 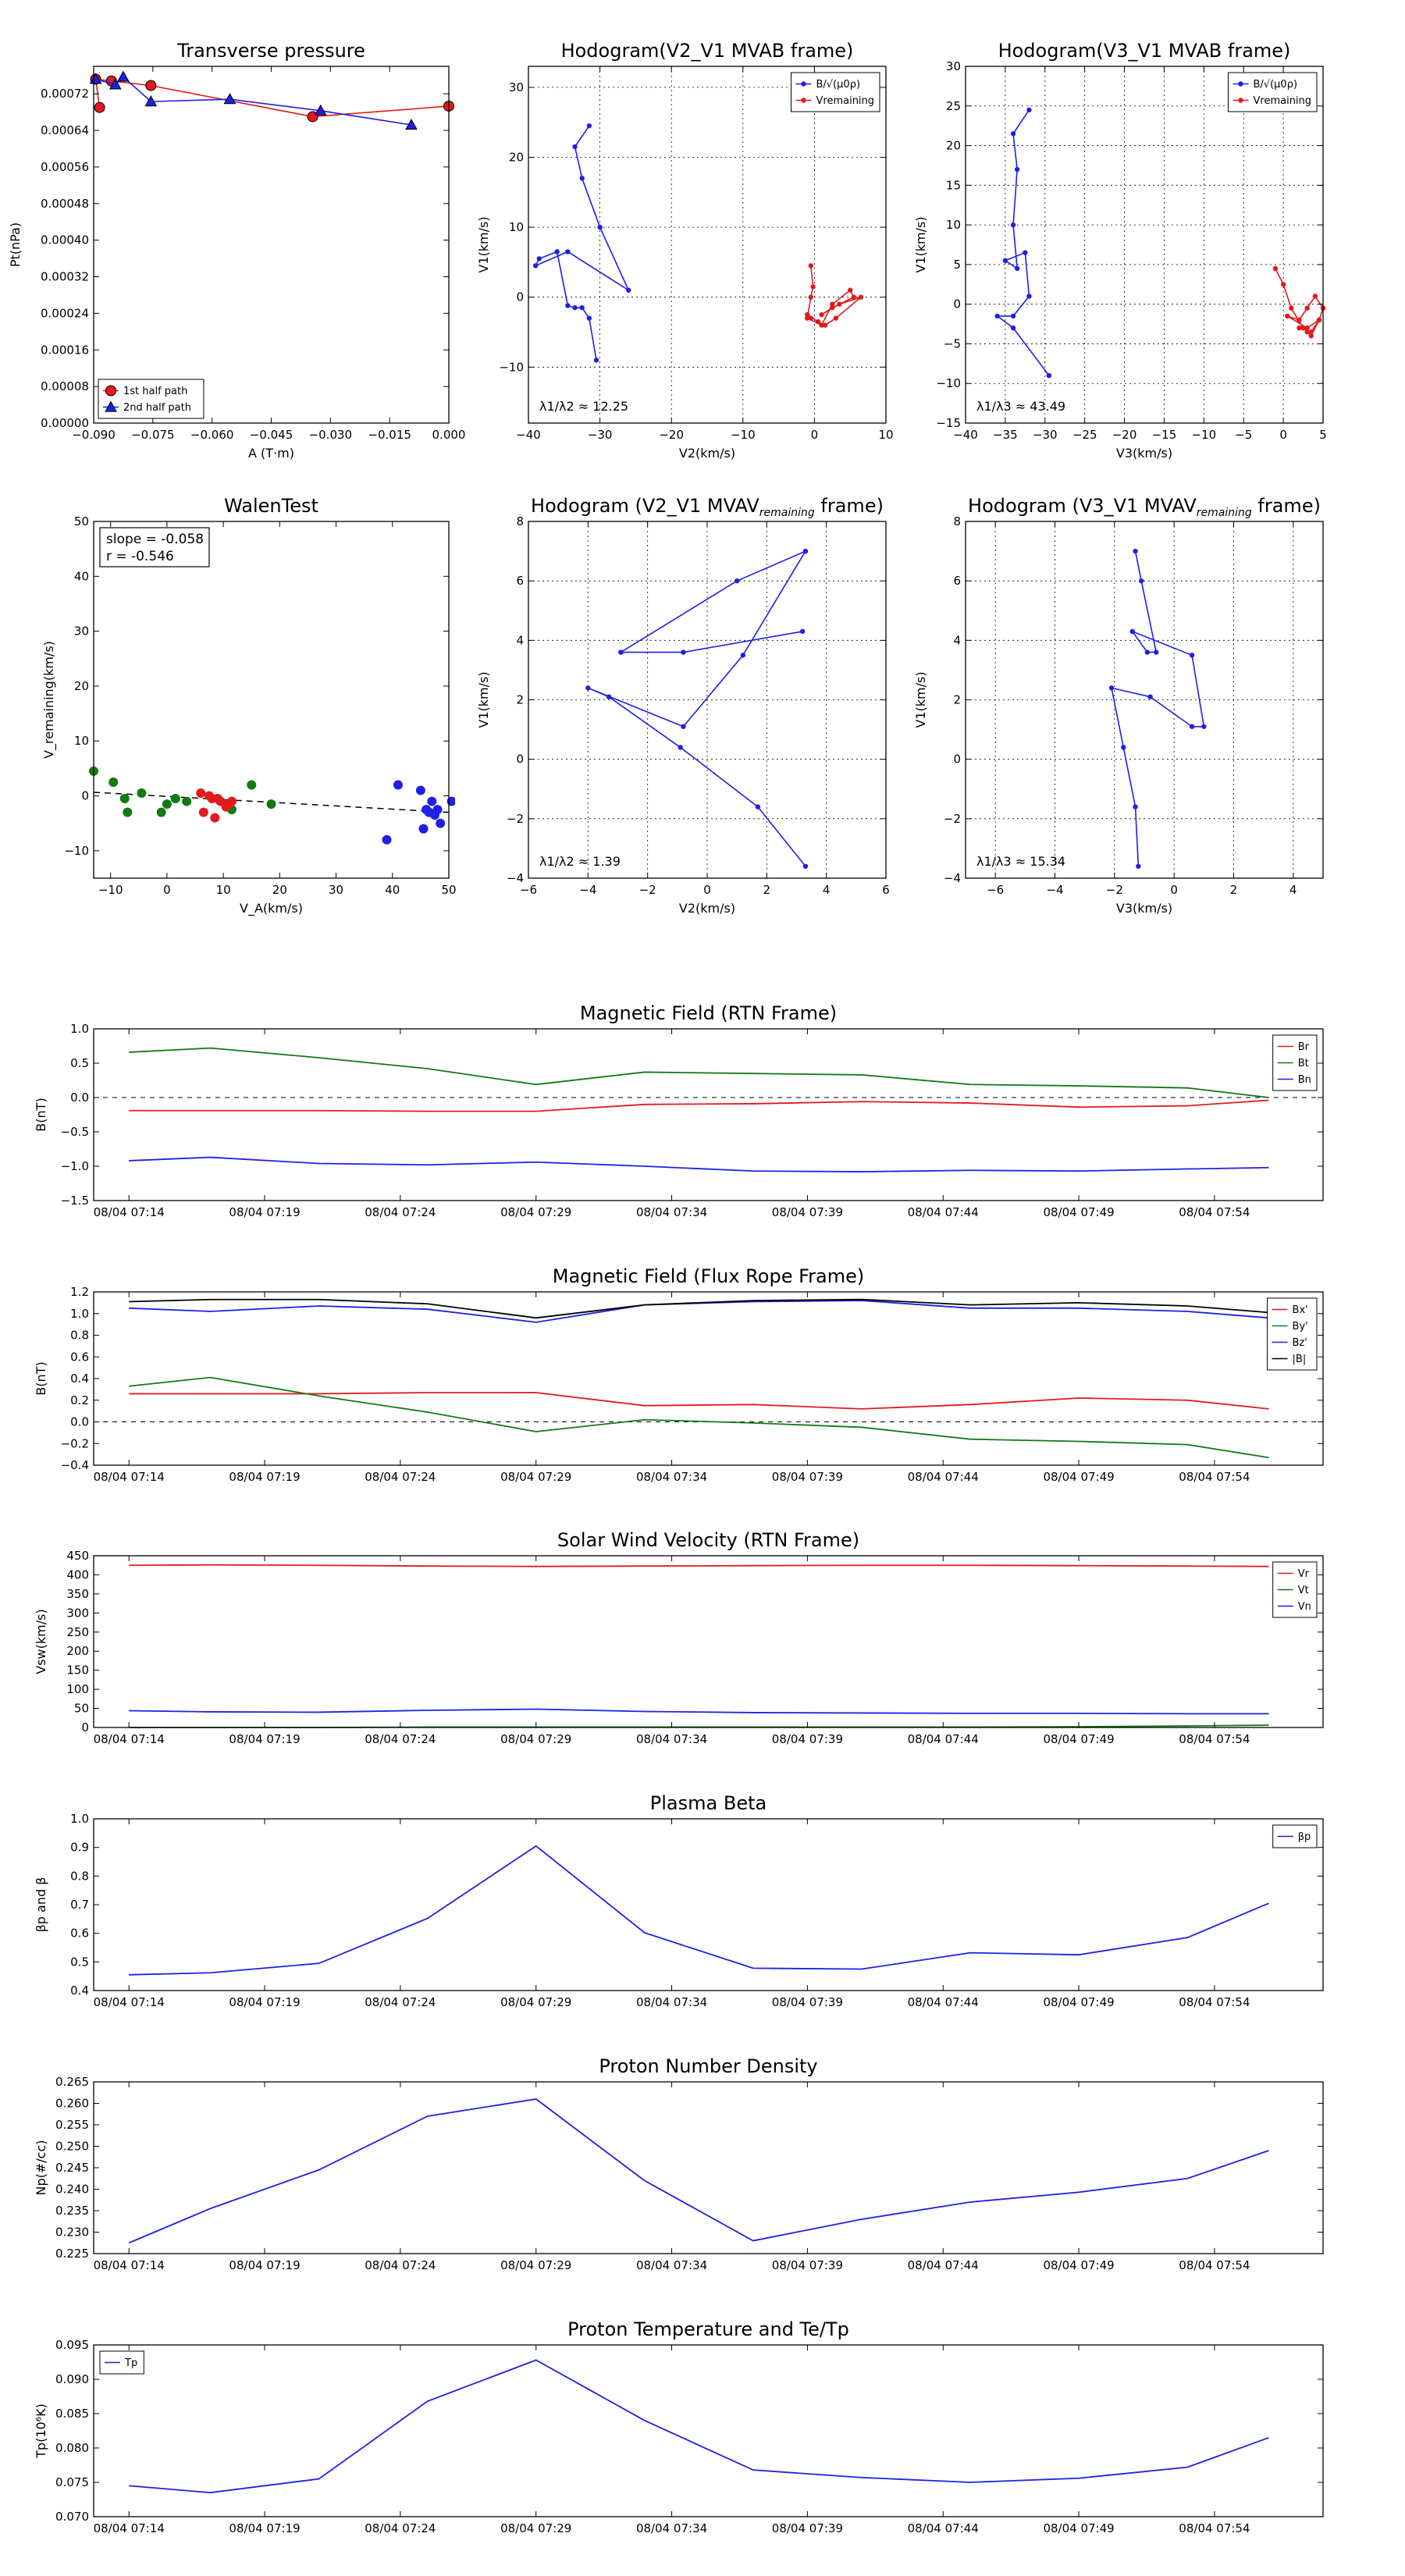 I want to click on y-tick-label: 10, so click(x=954, y=225).